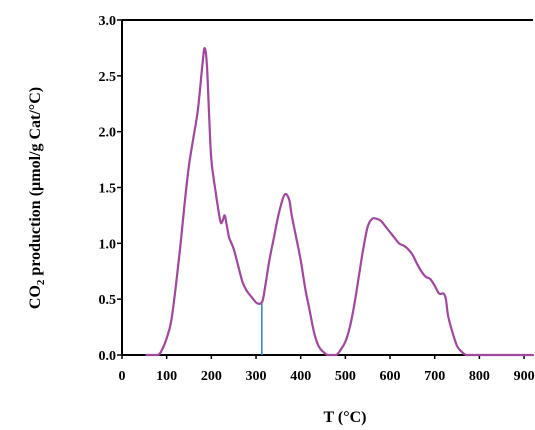 This screenshot has height=430, width=535. Describe the element at coordinates (108, 21) in the screenshot. I see `y-tick-label: 3.0` at that location.